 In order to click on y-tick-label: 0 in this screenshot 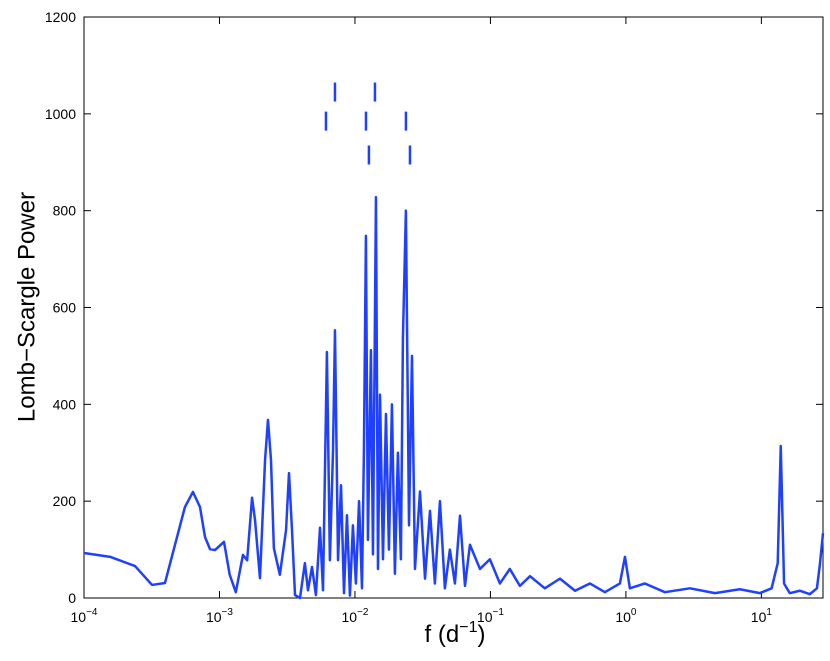, I will do `click(72, 598)`.